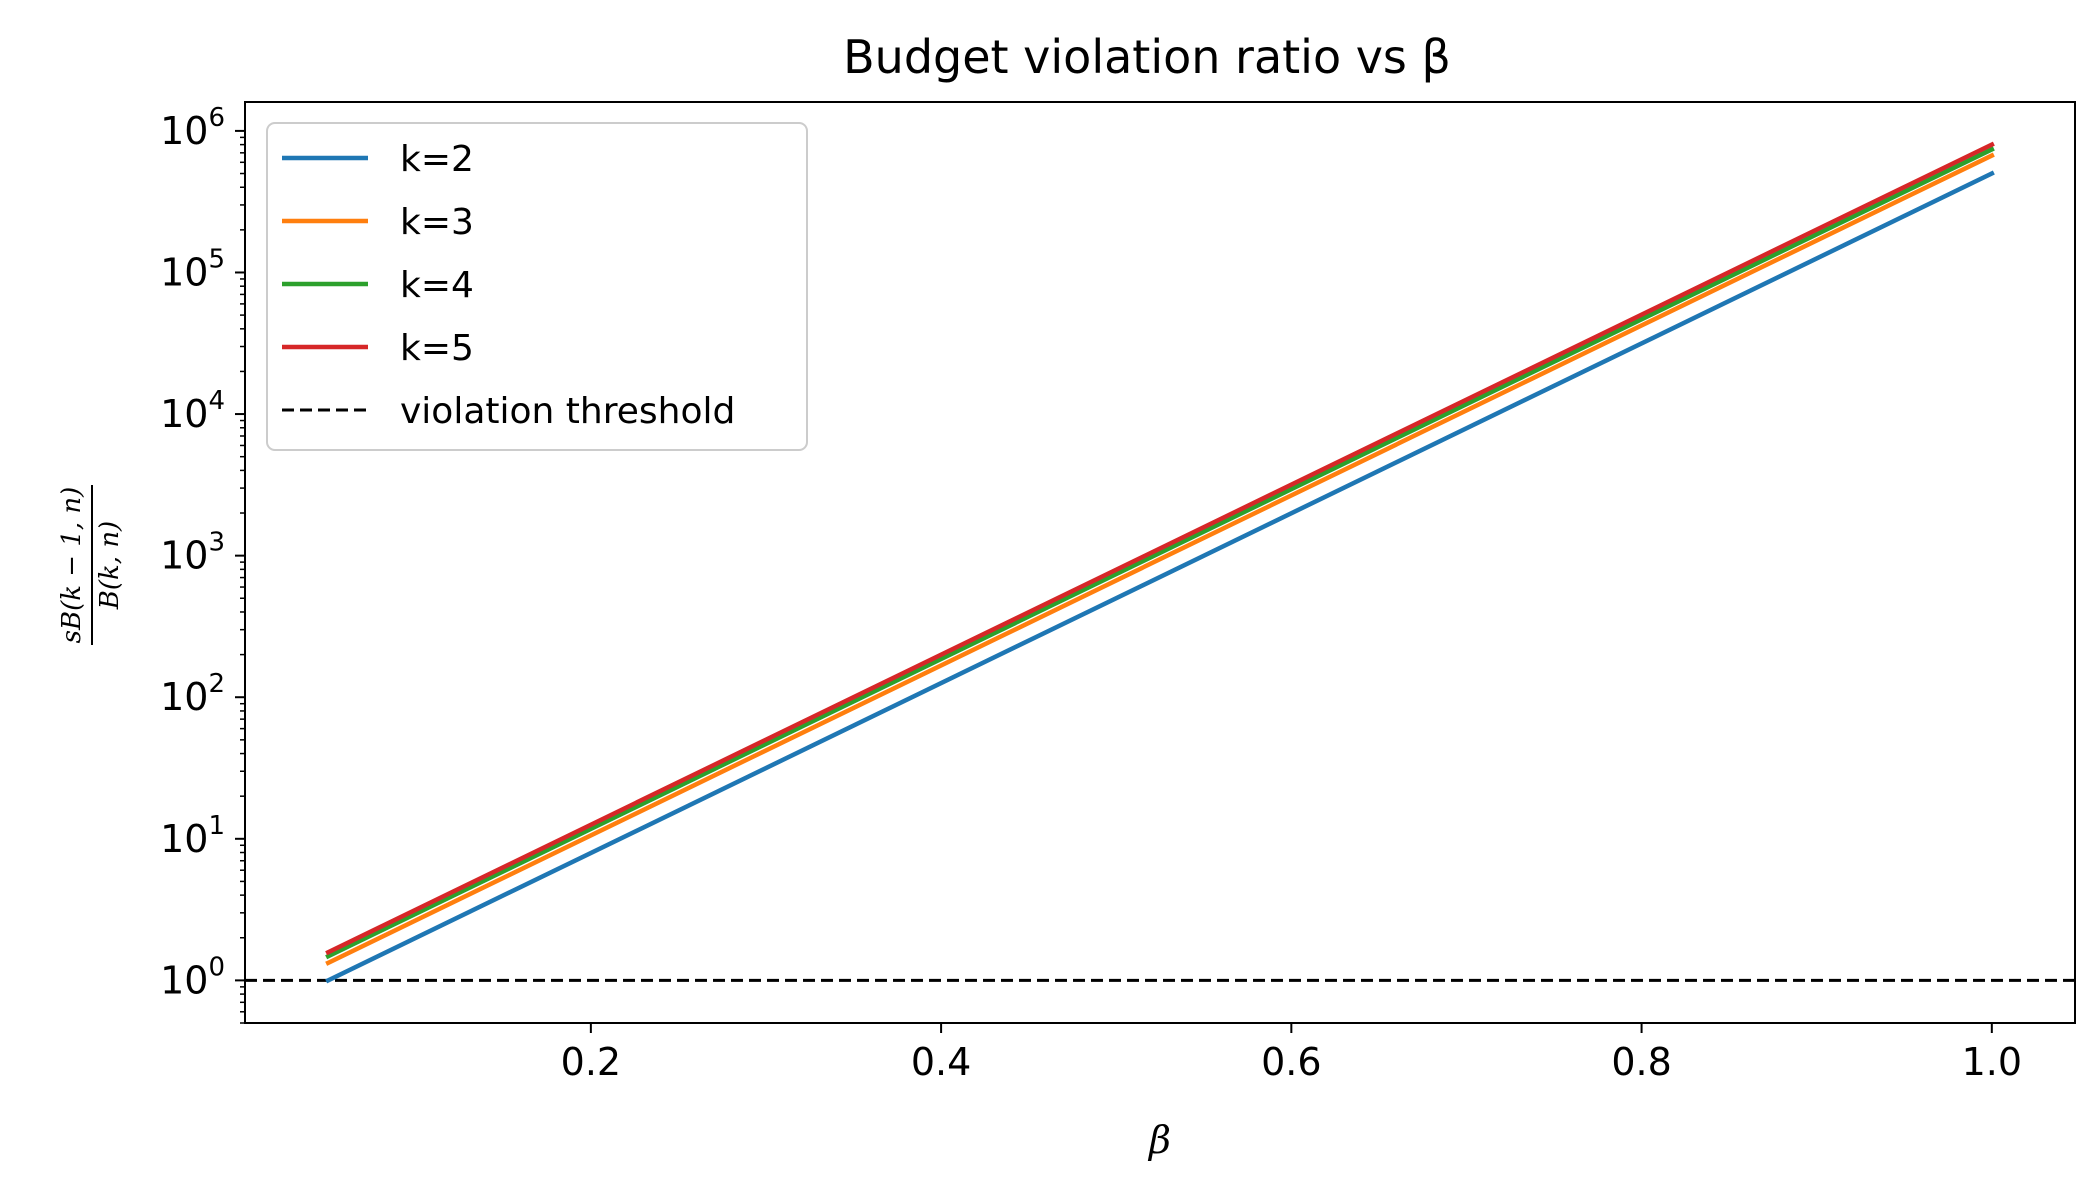  What do you see at coordinates (437, 285) in the screenshot?
I see `legend-label: k=4` at bounding box center [437, 285].